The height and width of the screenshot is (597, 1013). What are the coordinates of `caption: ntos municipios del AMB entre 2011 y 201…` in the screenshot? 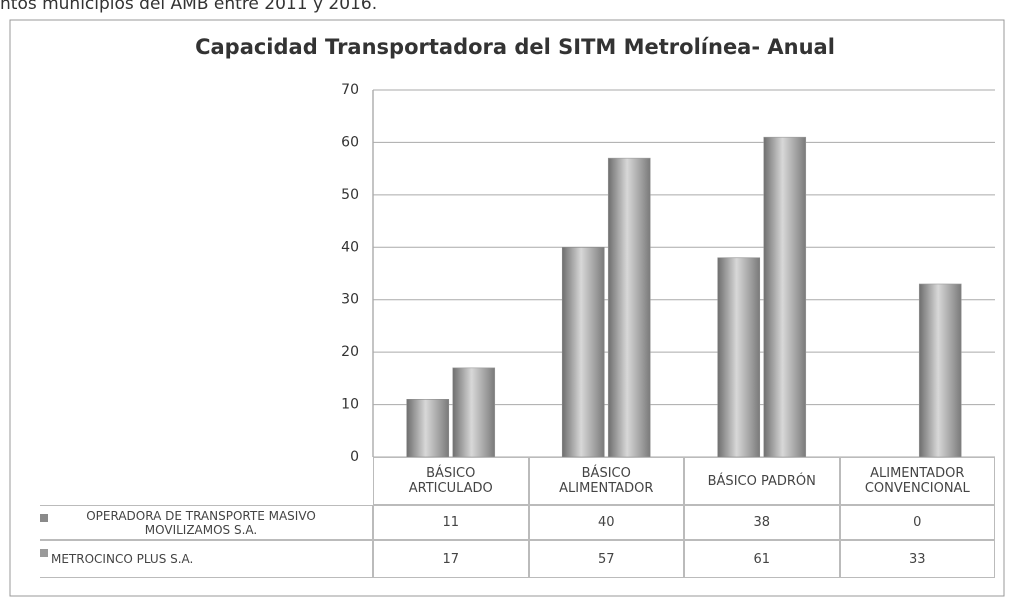 It's located at (188, 7).